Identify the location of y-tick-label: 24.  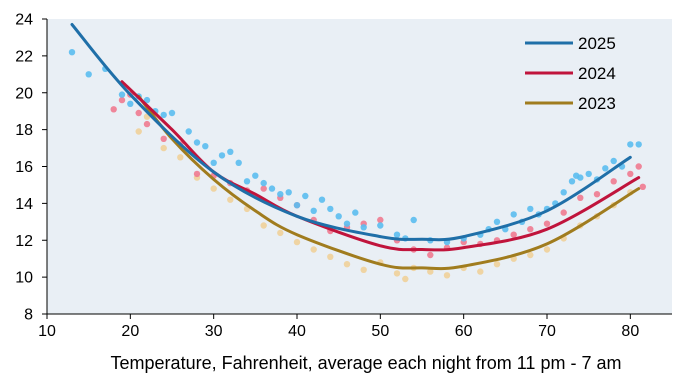
(24, 20).